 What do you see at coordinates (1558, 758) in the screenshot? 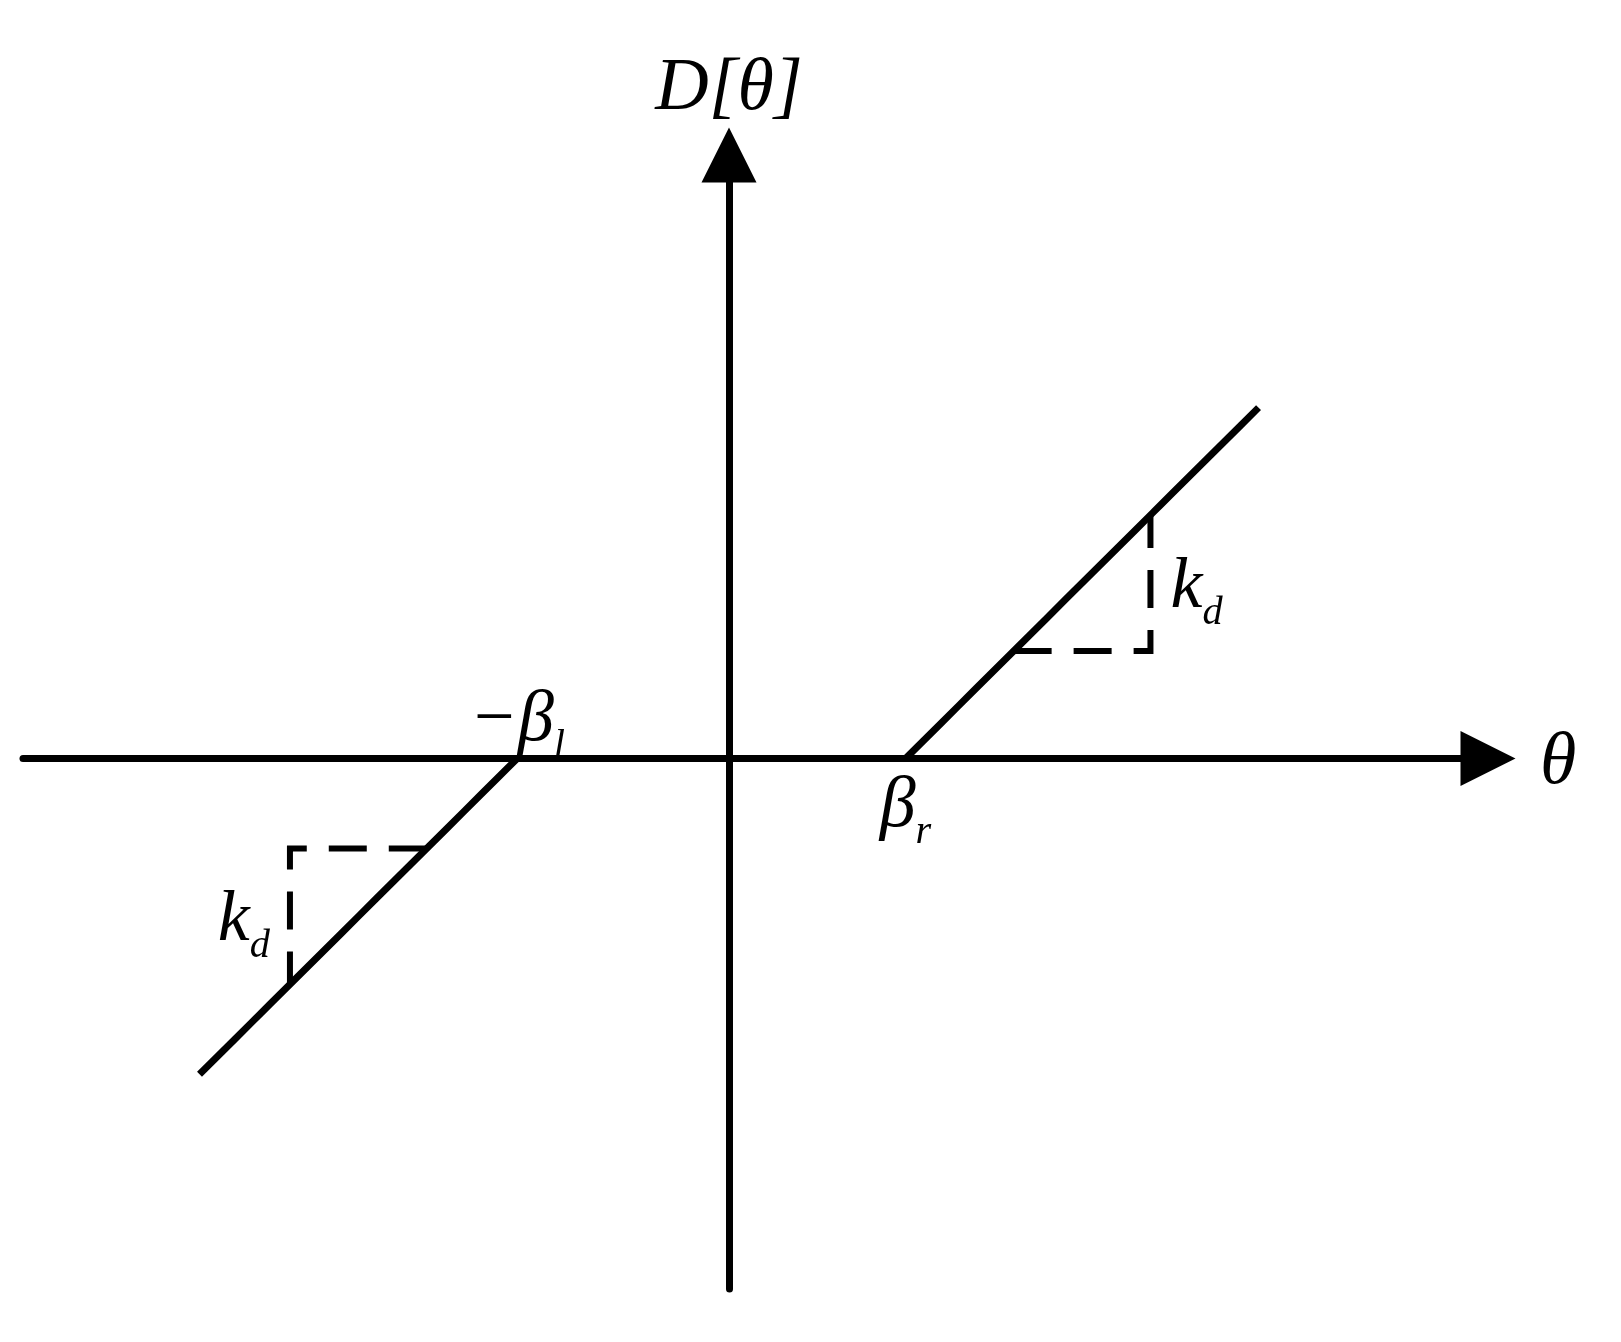
I see `x-axis-title: θ` at bounding box center [1558, 758].